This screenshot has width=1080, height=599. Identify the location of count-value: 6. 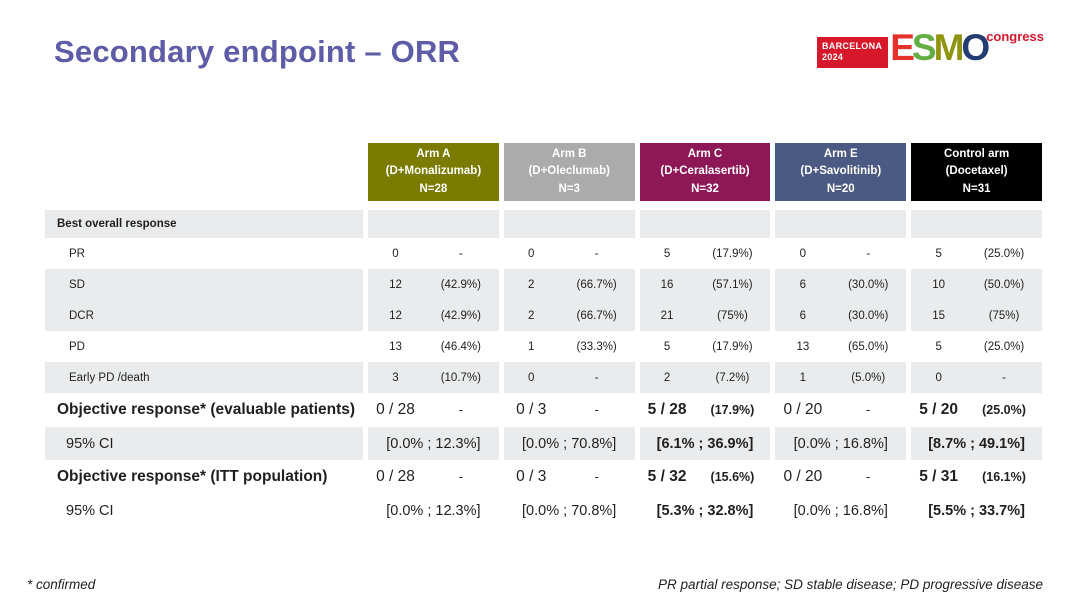
(803, 315).